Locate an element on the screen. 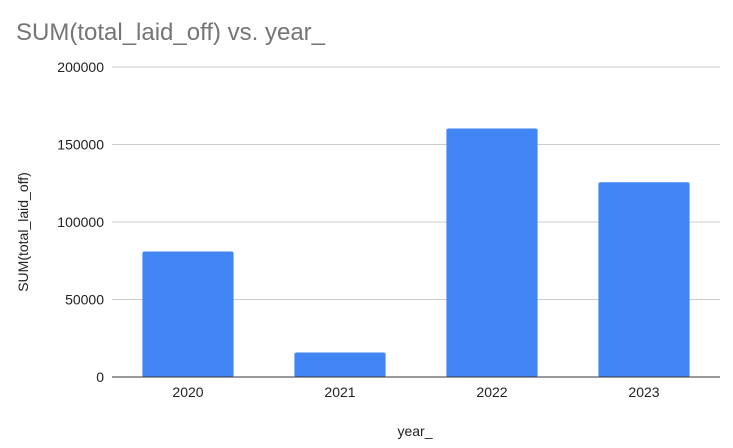 The image size is (733, 448). x-tick-label: 2021 is located at coordinates (339, 392).